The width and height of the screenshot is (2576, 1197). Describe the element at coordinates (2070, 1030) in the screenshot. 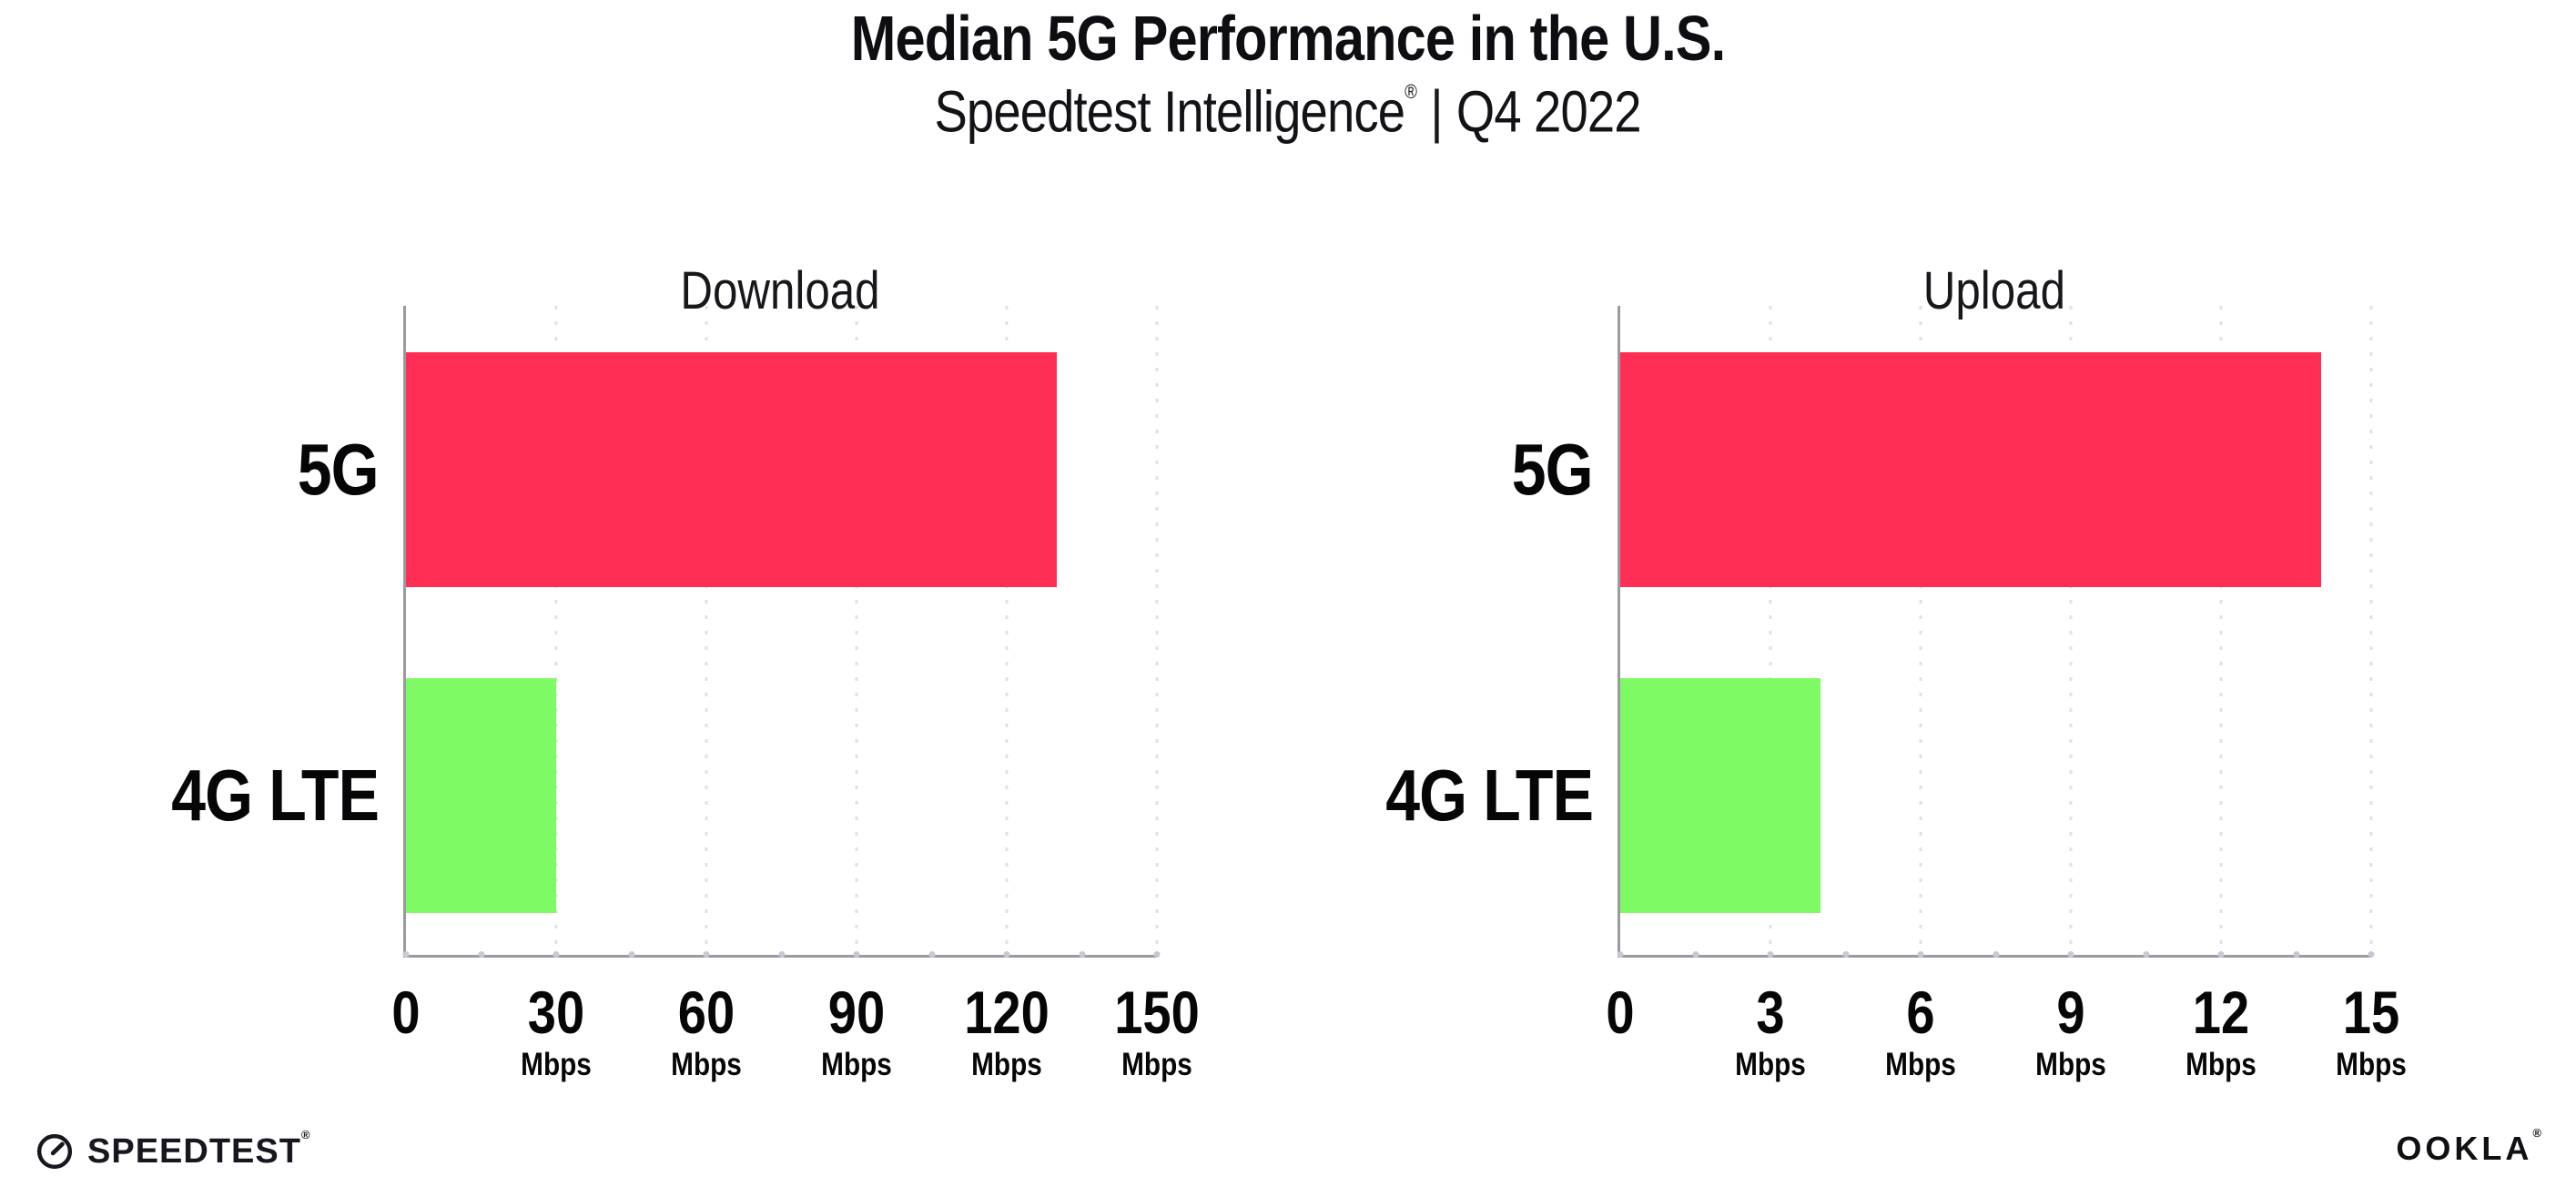

I see `tick-label: 9 Mbps` at that location.